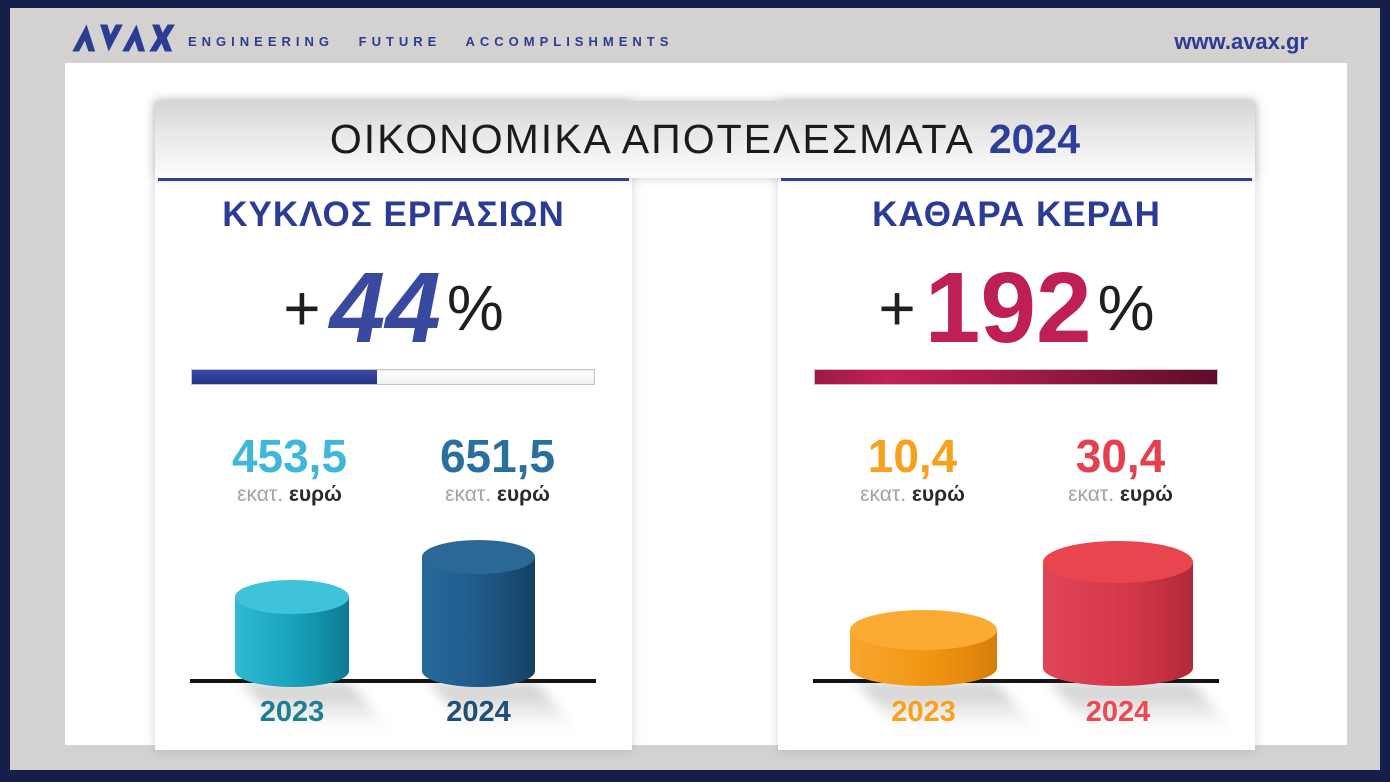 The height and width of the screenshot is (782, 1390). What do you see at coordinates (497, 456) in the screenshot?
I see `turnover-amount-2024: 651,5` at bounding box center [497, 456].